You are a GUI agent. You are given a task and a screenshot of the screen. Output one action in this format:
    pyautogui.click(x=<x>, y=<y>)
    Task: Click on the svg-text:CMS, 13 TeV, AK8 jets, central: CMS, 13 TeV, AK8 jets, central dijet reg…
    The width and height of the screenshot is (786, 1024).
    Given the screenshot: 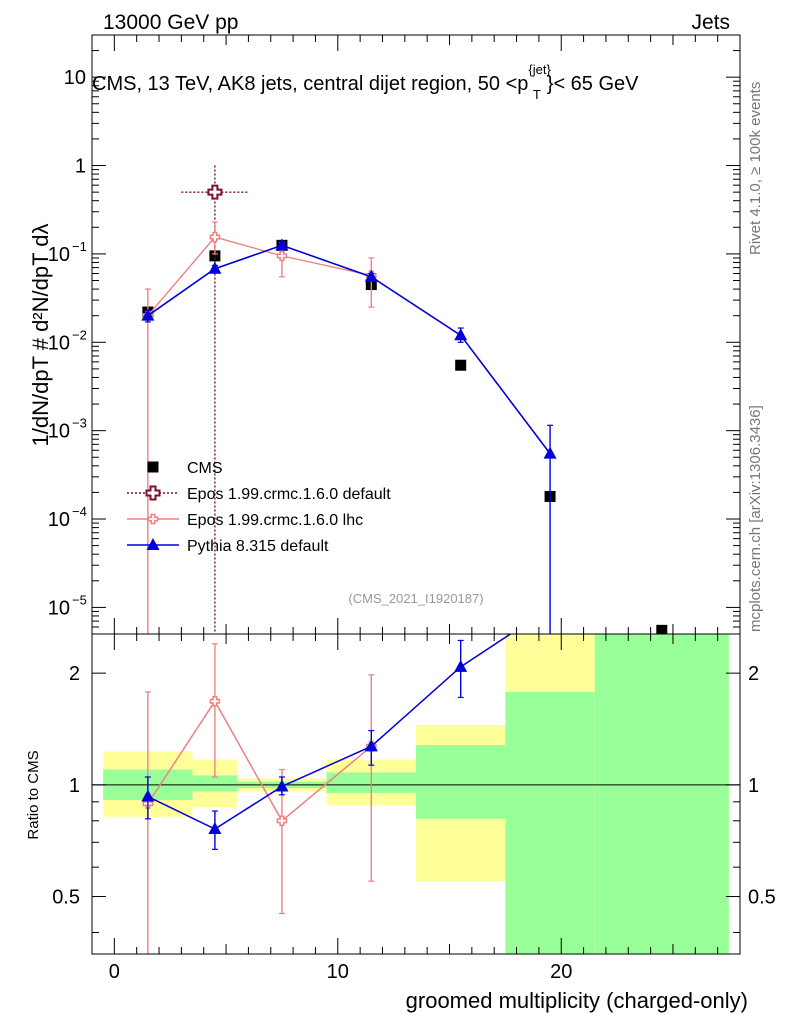 What is the action you would take?
    pyautogui.click(x=365, y=82)
    